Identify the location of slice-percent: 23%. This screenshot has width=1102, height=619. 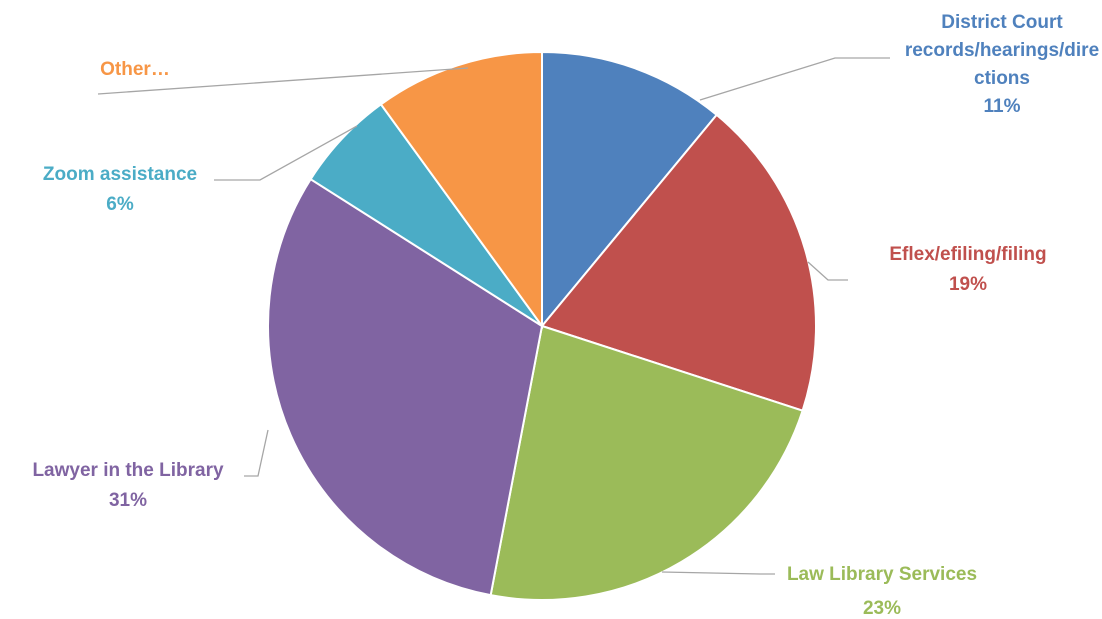
(882, 608).